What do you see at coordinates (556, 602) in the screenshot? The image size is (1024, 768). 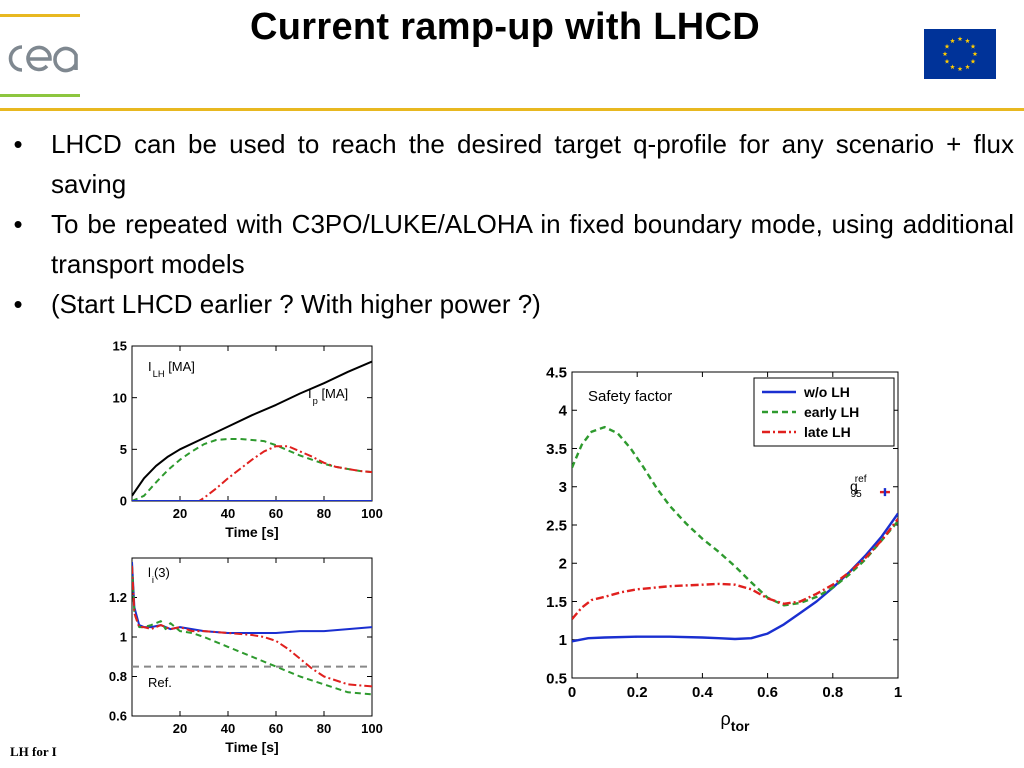 I see `y-tick-label: 1.5` at bounding box center [556, 602].